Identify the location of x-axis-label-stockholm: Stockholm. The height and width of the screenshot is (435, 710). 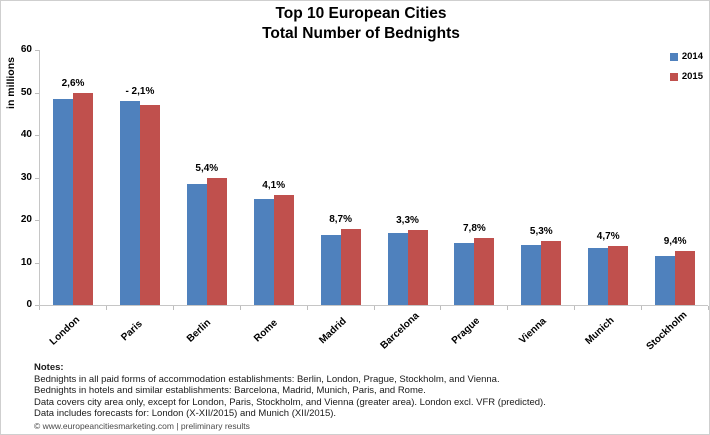
(667, 331).